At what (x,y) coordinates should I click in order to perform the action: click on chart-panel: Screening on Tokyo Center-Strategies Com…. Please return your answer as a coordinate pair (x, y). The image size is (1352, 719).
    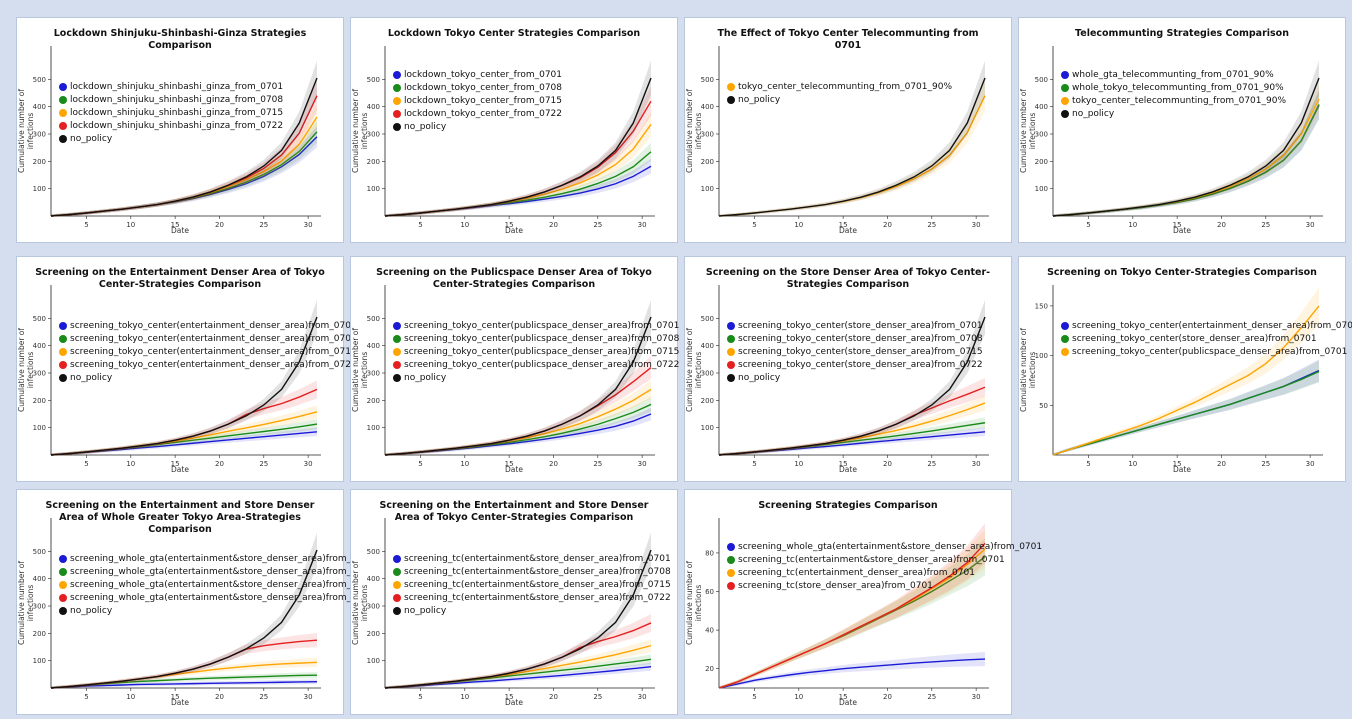
    Looking at the image, I should click on (1185, 369).